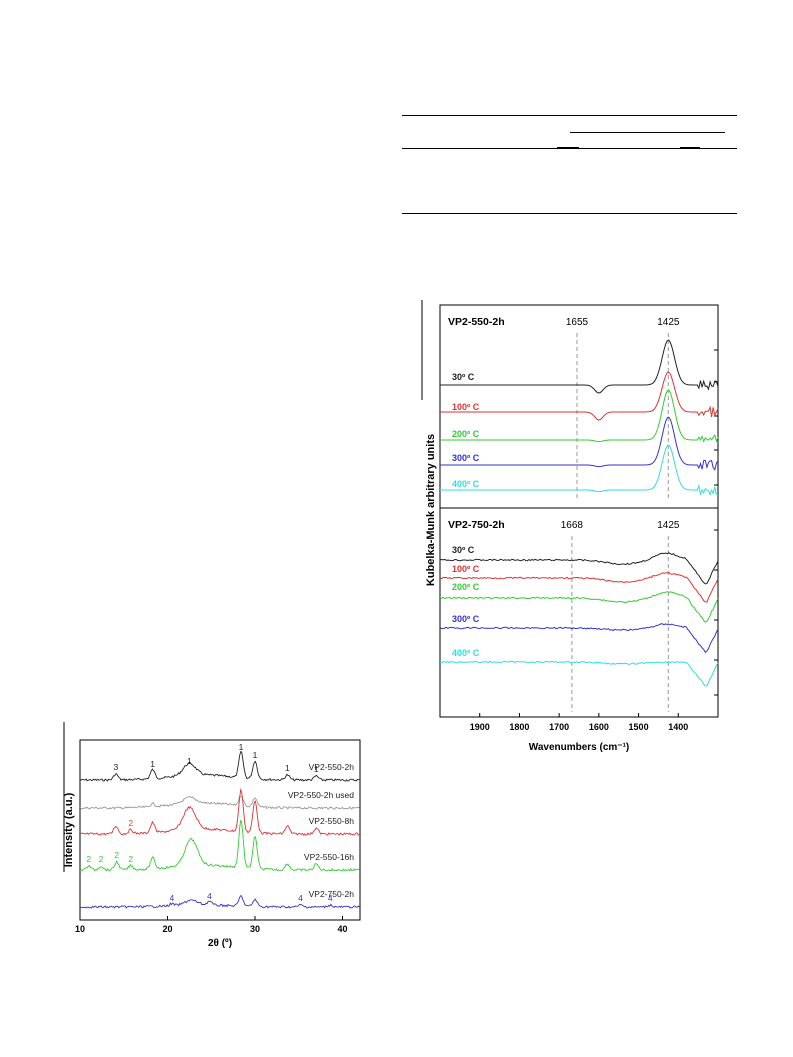  Describe the element at coordinates (559, 727) in the screenshot. I see `ir-tick-label: 1700` at that location.